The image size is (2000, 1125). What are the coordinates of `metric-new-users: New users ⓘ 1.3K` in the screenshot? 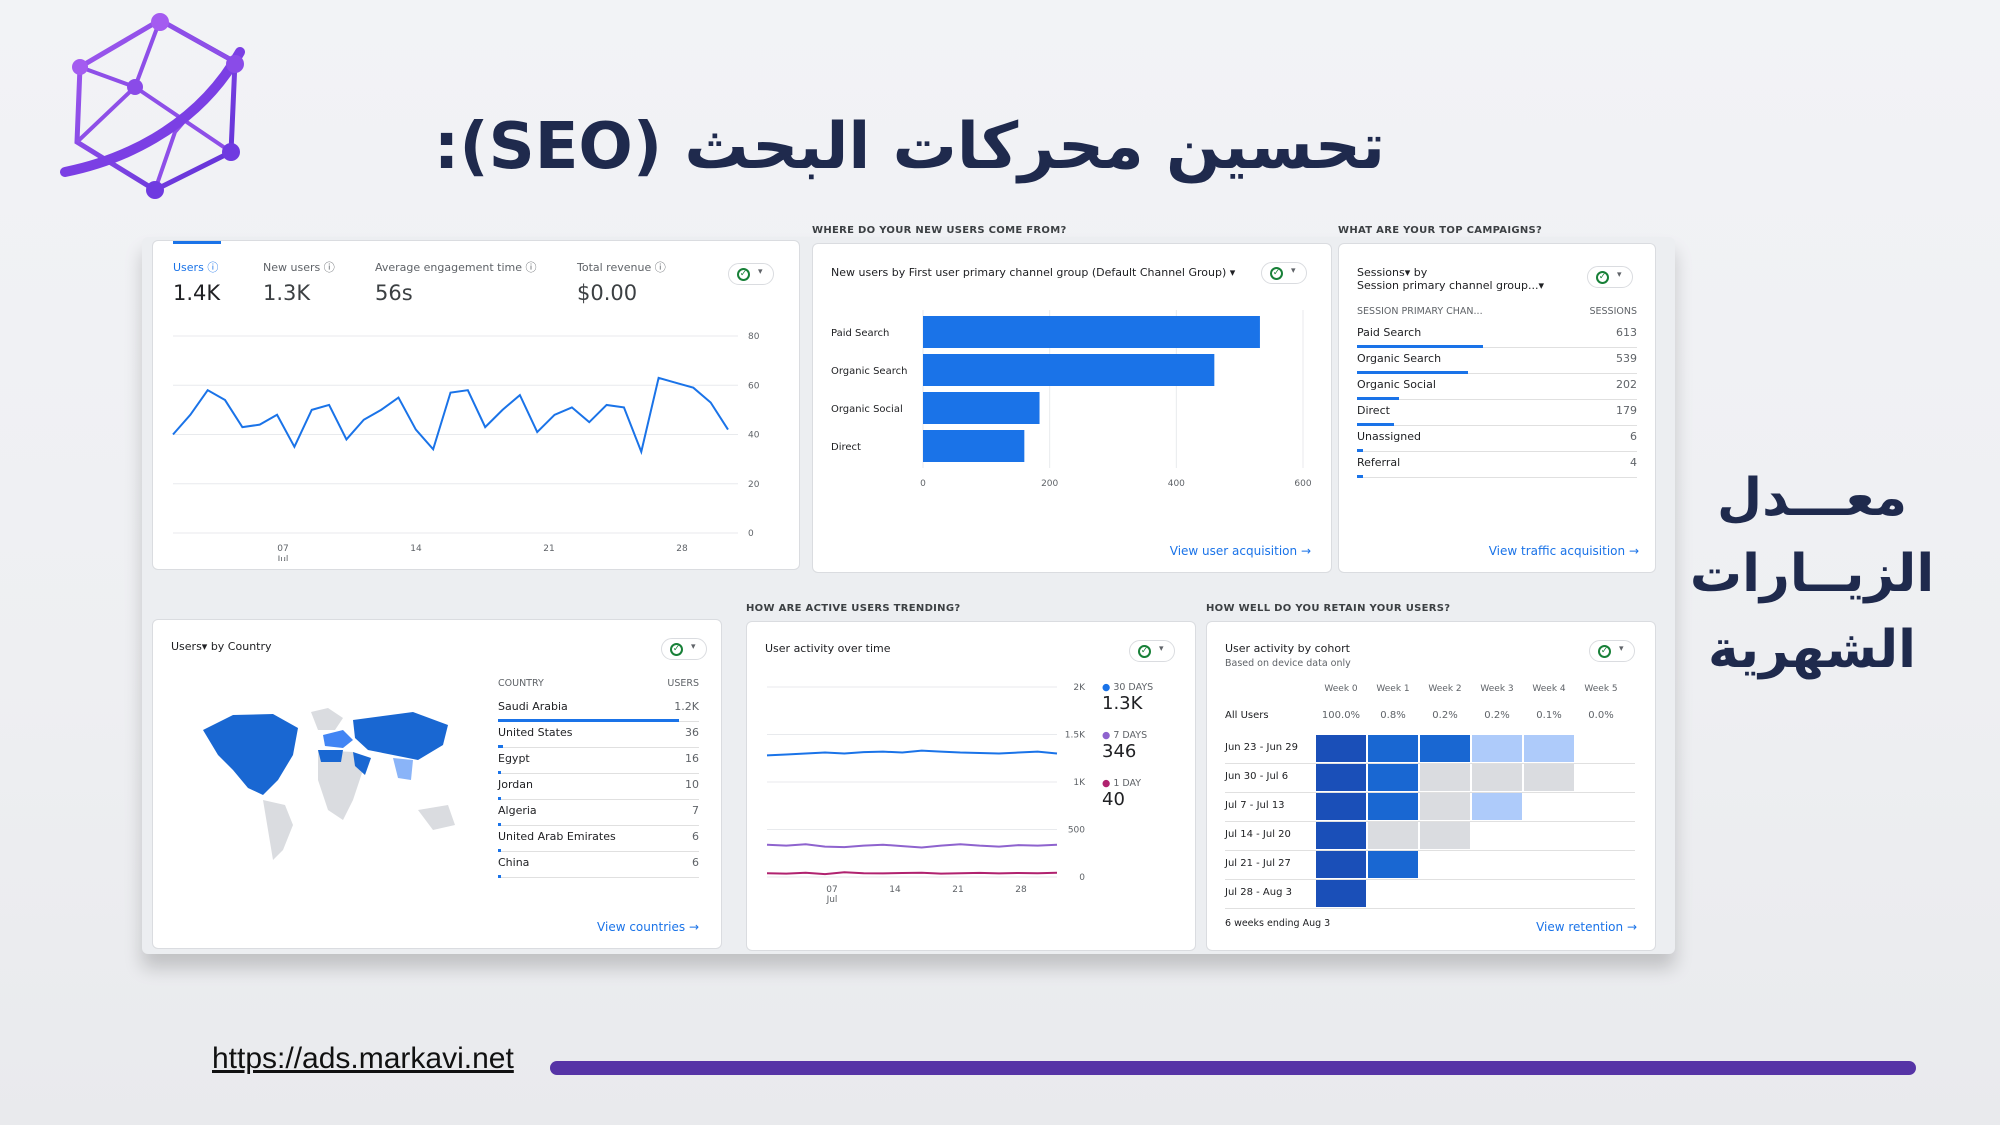 It's located at (299, 282).